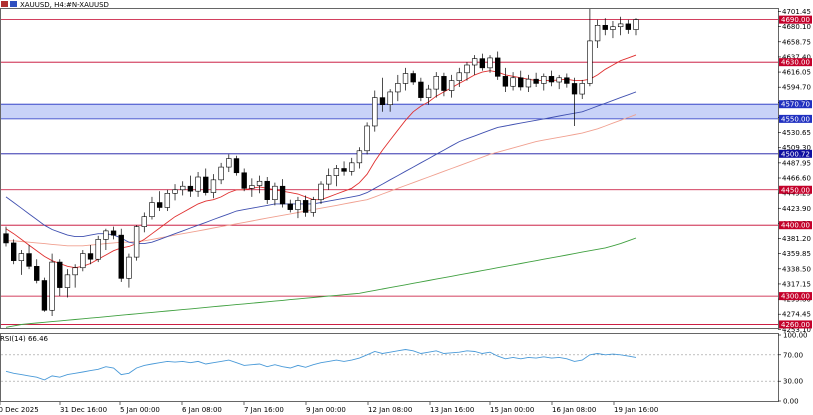  I want to click on y-tick-label: 4680.10, so click(796, 27).